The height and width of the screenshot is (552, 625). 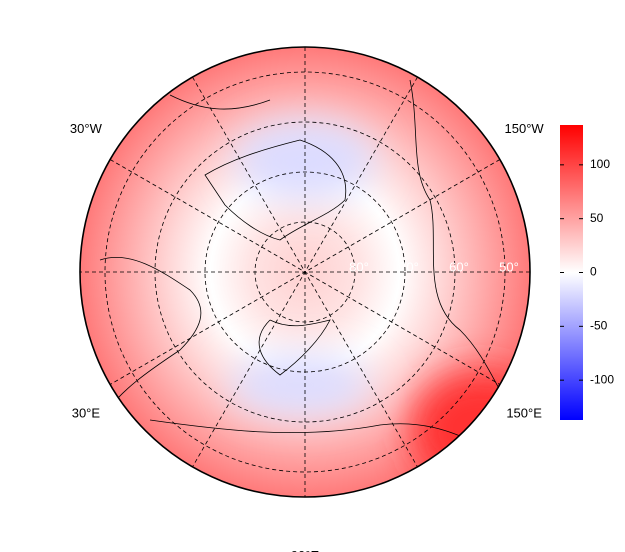 I want to click on latitude-label: 60°, so click(x=459, y=266).